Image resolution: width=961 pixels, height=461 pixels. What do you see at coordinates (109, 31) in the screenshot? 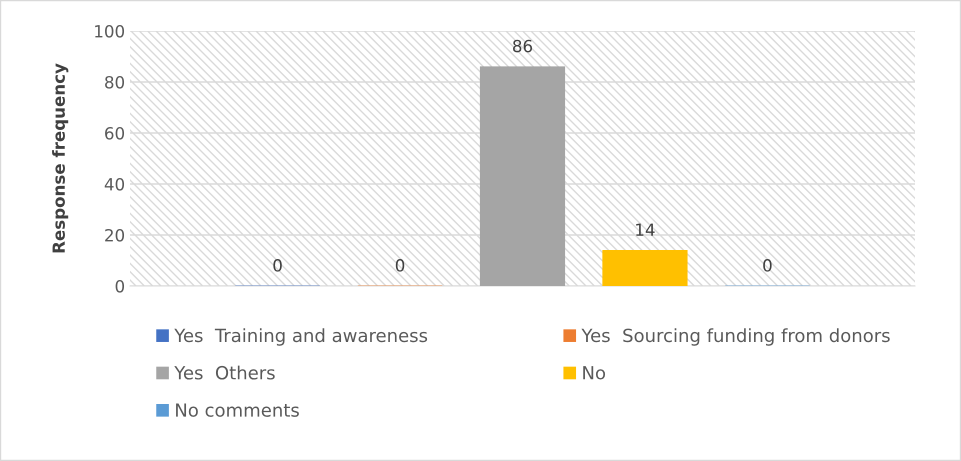
I see `y-tick-label: 100` at bounding box center [109, 31].